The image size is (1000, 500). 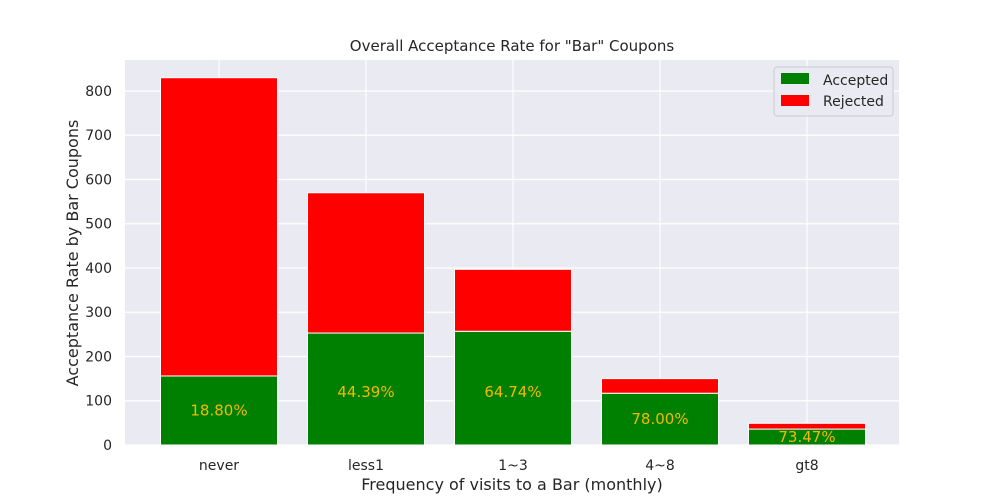 I want to click on x-axis-title: Frequency of visits to a Bar (monthly), so click(x=511, y=484).